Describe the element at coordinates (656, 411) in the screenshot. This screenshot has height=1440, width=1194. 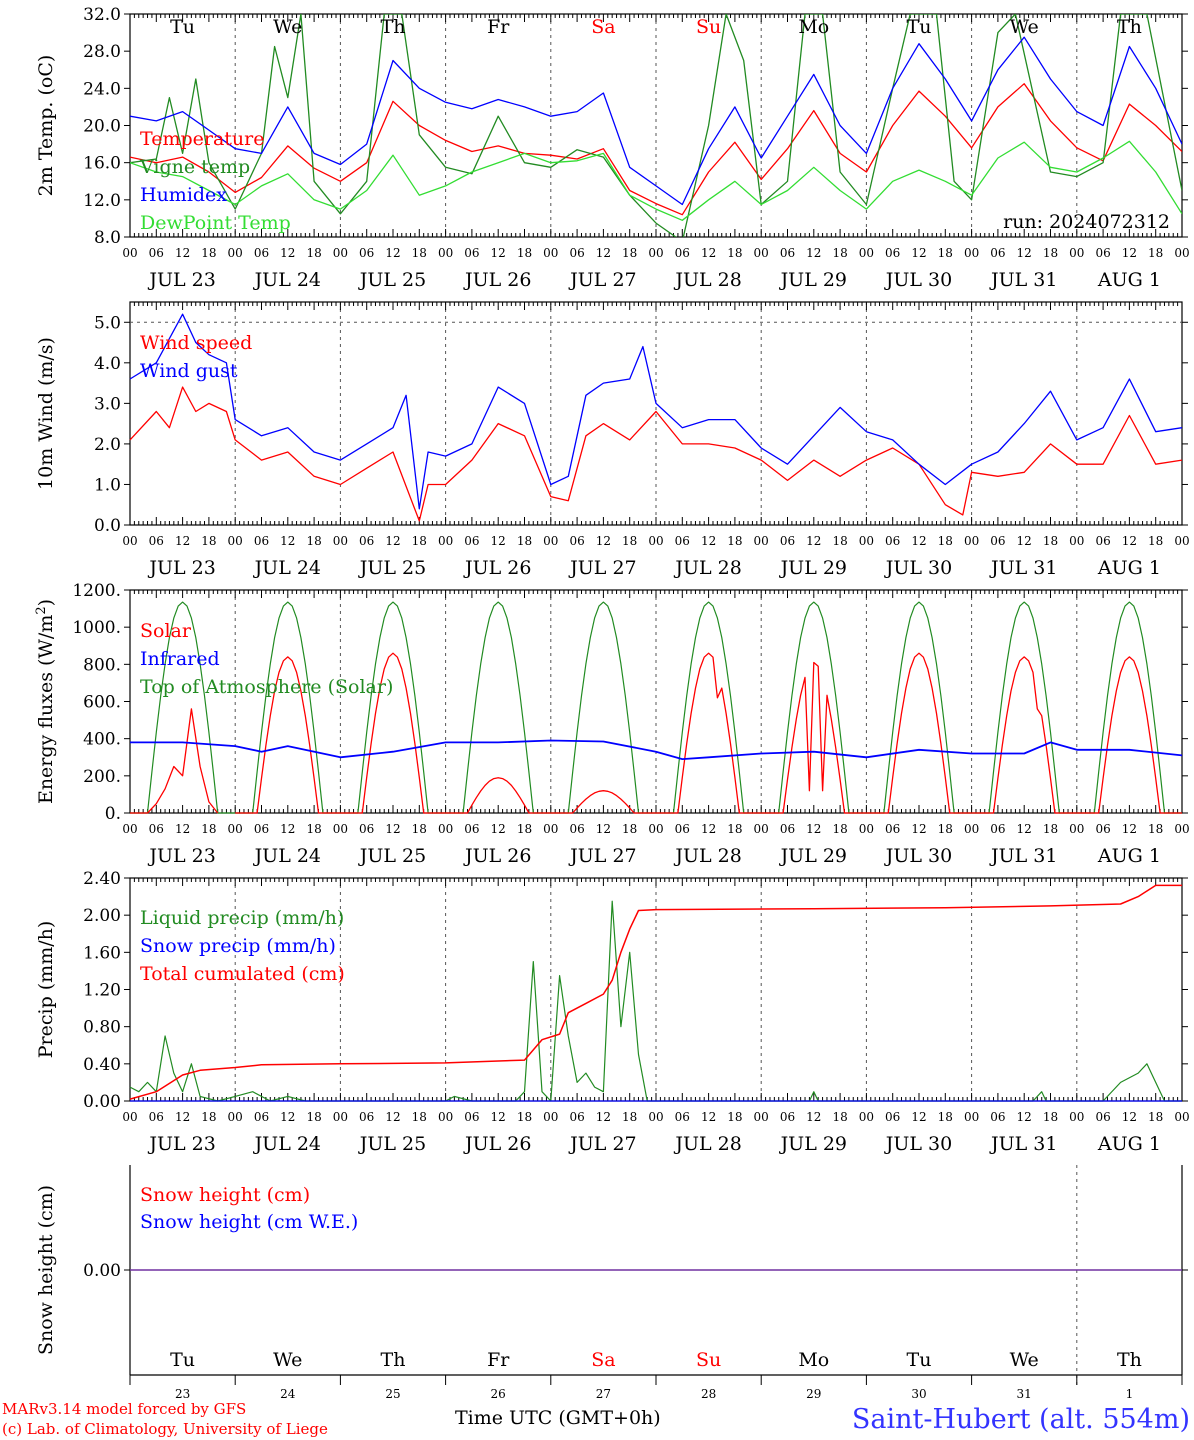
I see `series-wind-gust` at that location.